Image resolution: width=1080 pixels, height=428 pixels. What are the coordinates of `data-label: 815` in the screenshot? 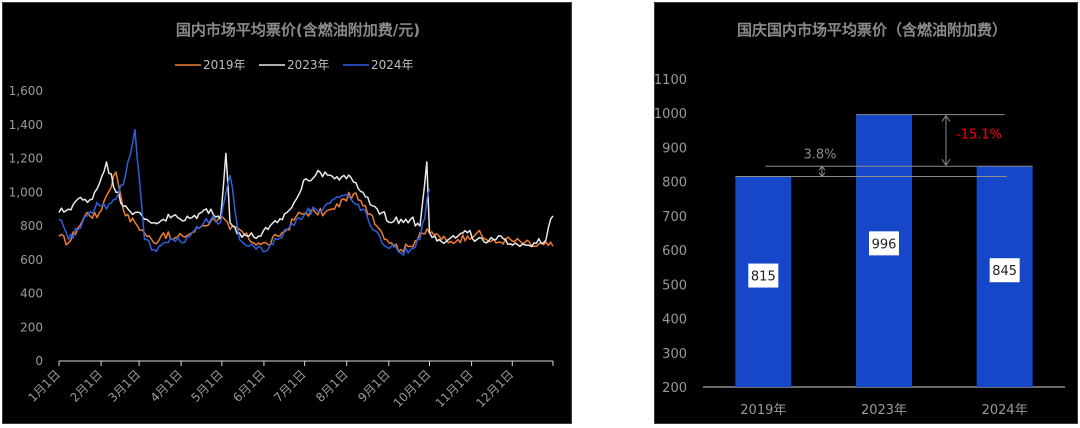 It's located at (763, 277).